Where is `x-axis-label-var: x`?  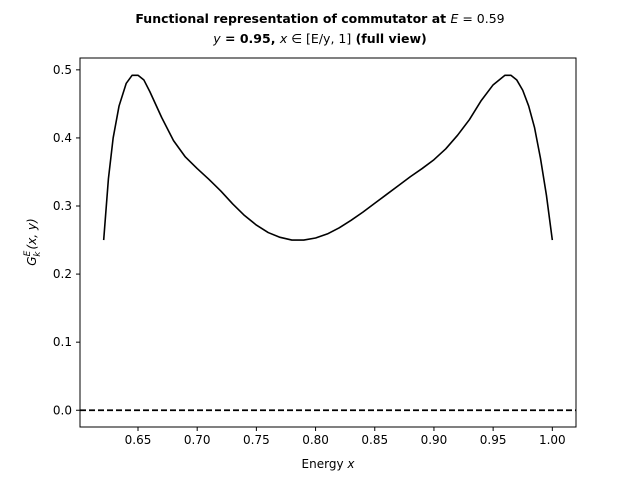
x-axis-label-var: x is located at coordinates (350, 464).